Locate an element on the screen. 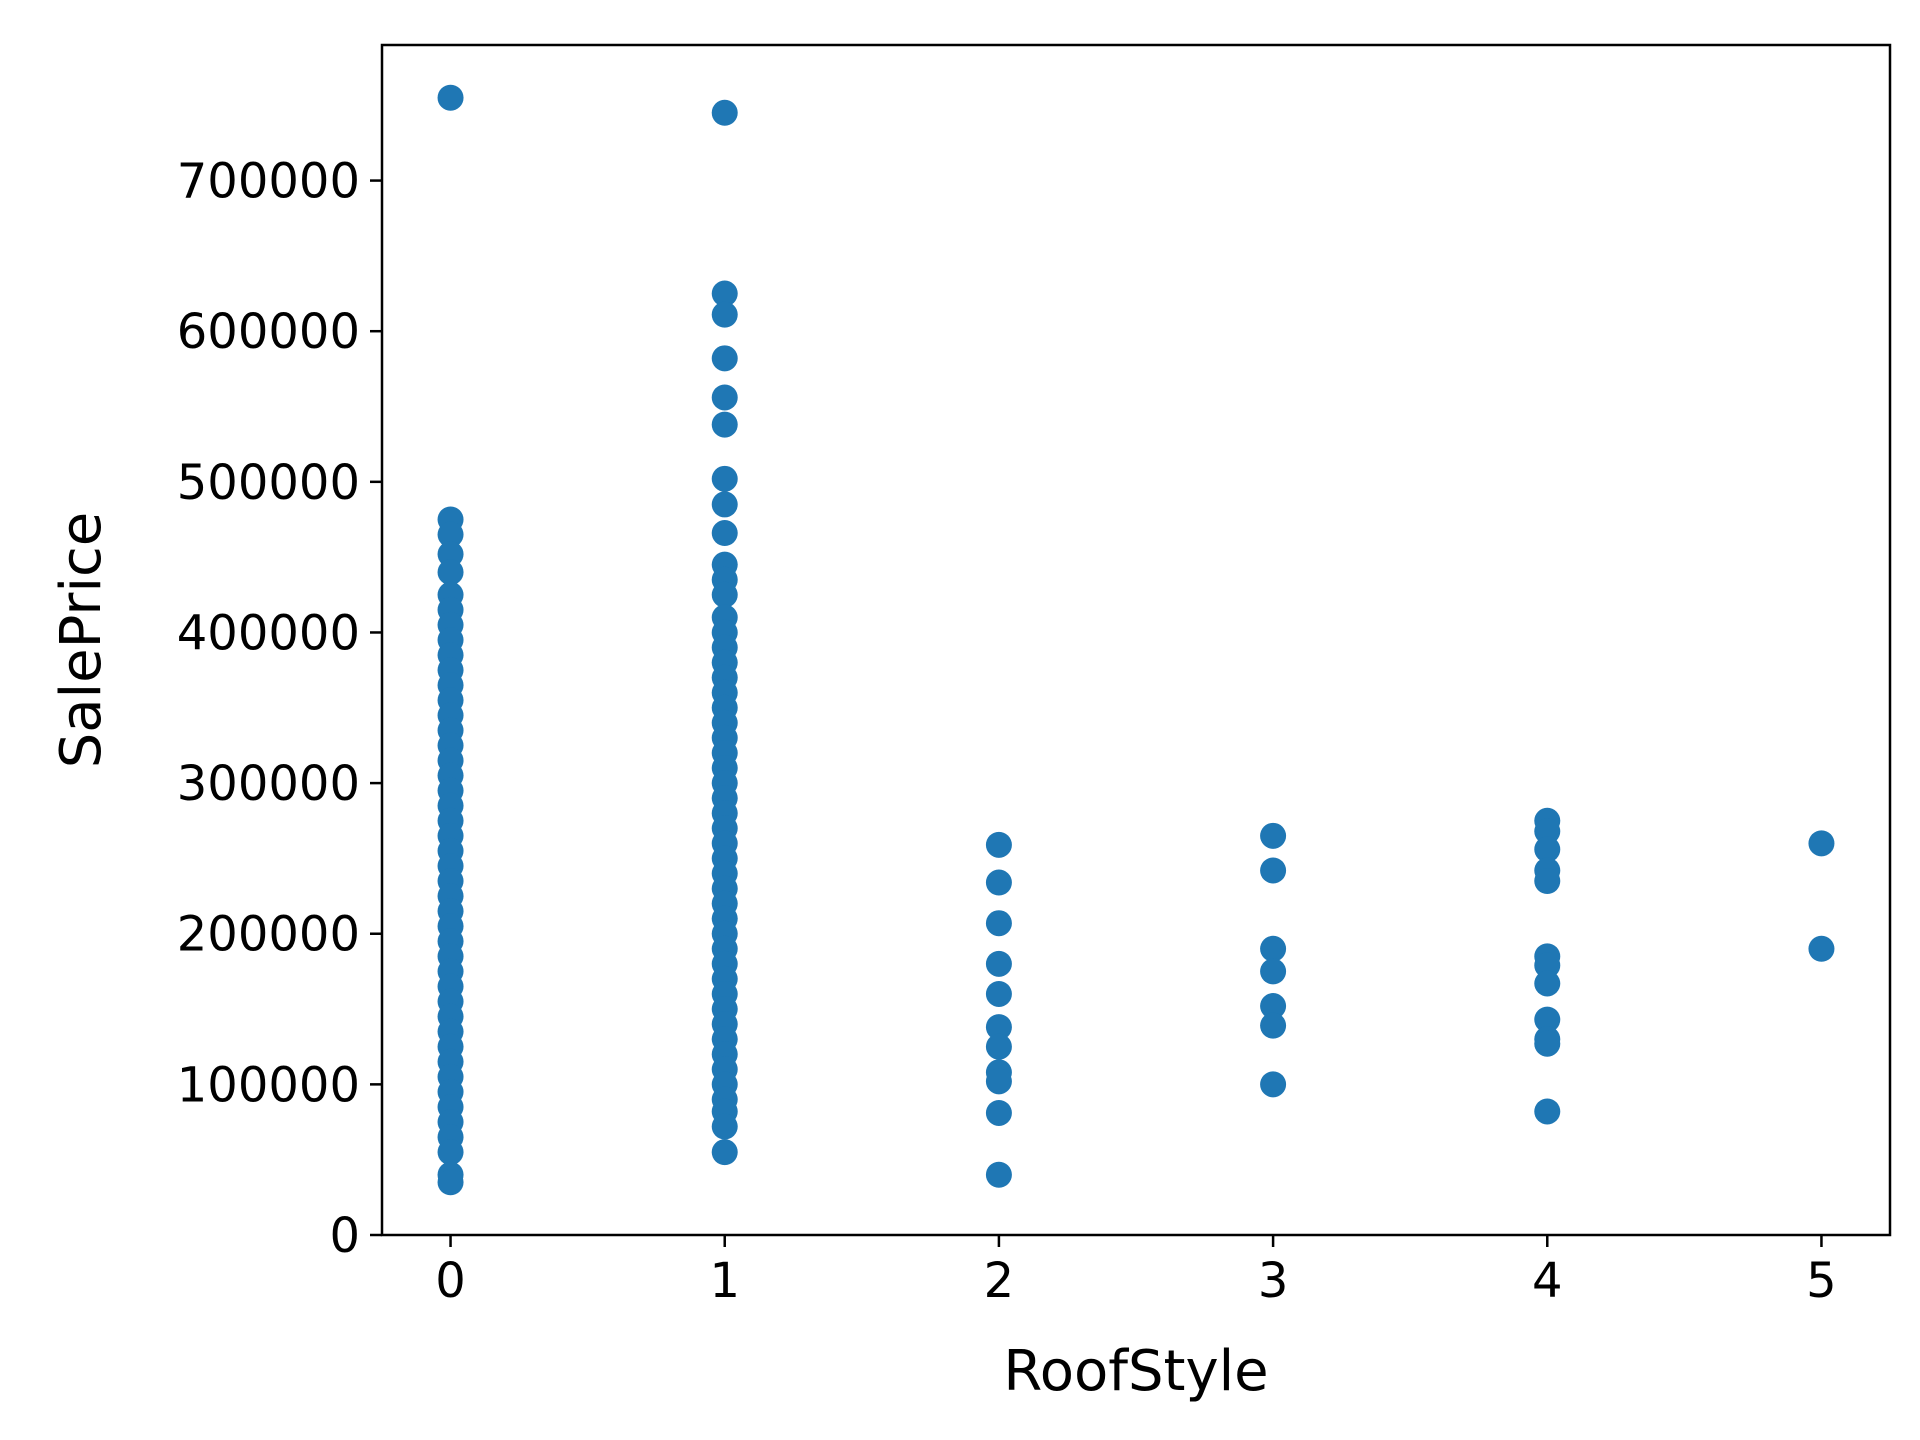 This screenshot has height=1440, width=1920. y-tick-label: 200000 is located at coordinates (268, 935).